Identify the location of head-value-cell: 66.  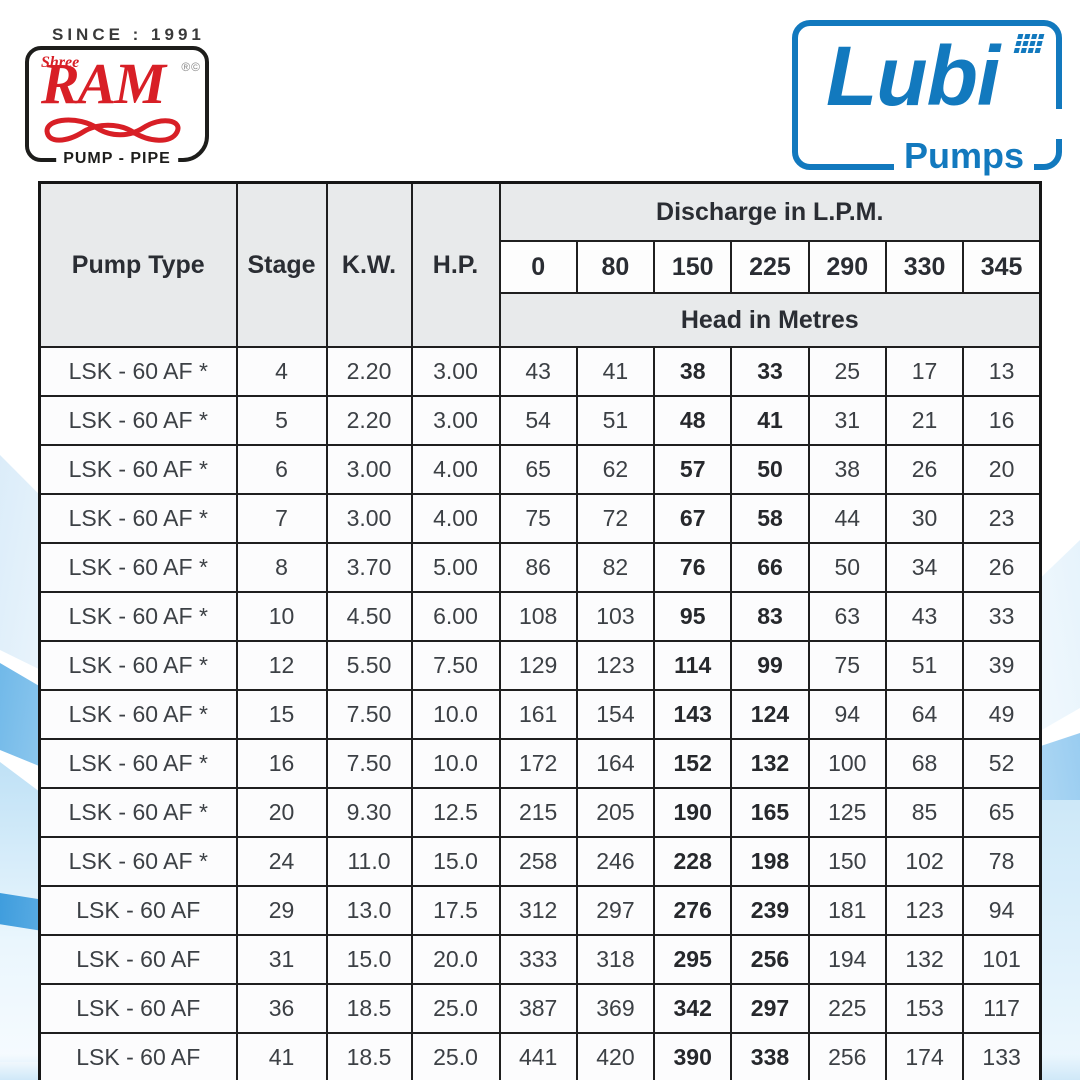
(770, 567).